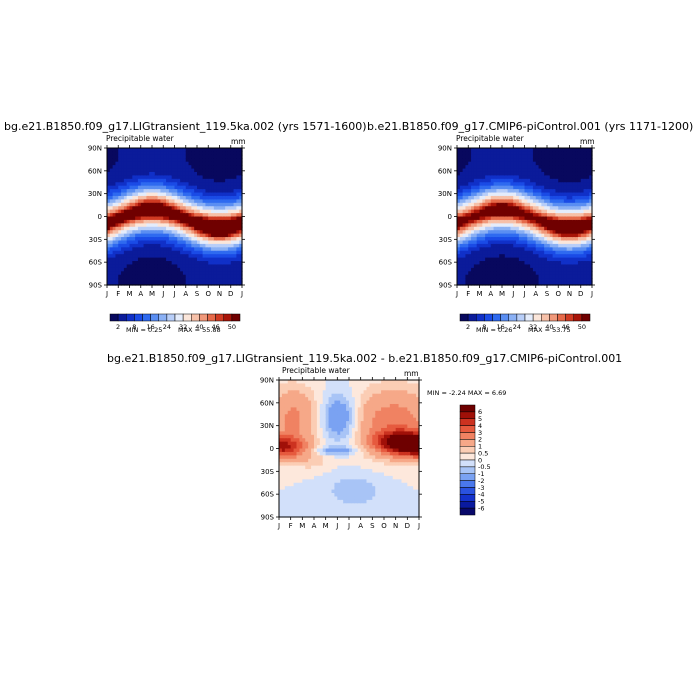 The image size is (700, 700). I want to click on x-tick-label: J, so click(591, 294).